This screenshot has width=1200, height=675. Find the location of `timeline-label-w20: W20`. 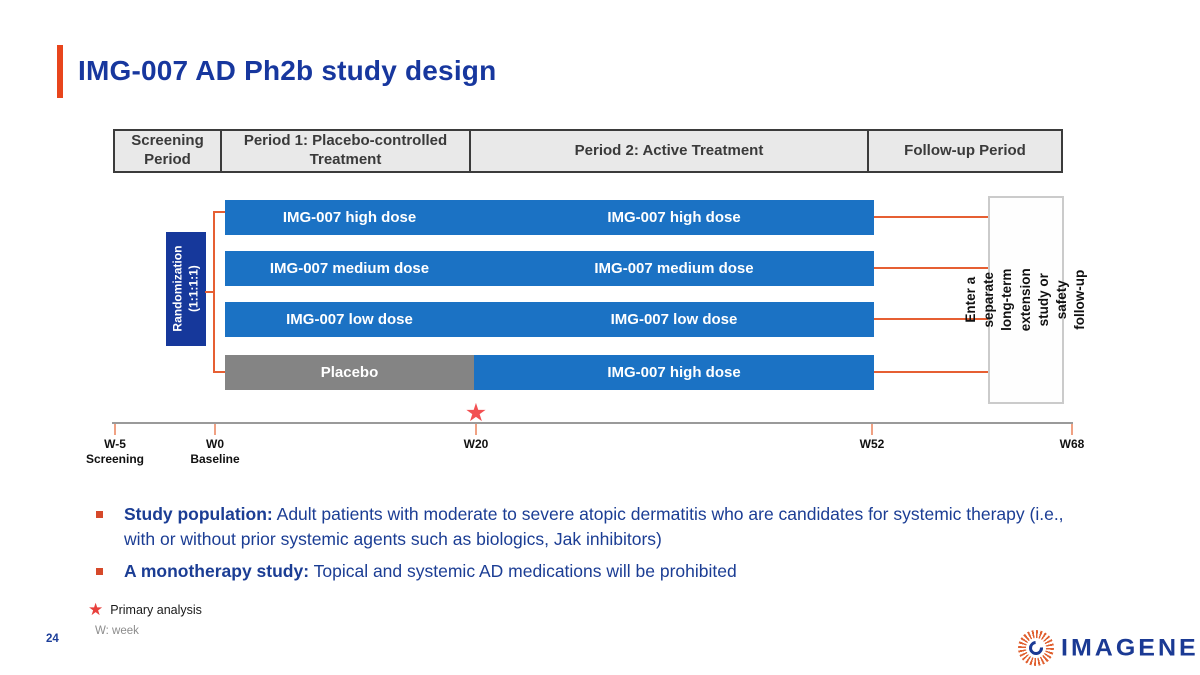

timeline-label-w20: W20 is located at coordinates (476, 444).